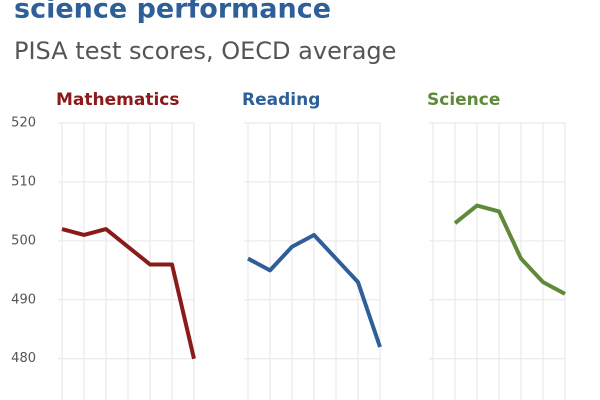  What do you see at coordinates (23, 123) in the screenshot?
I see `y-tick-label: 520` at bounding box center [23, 123].